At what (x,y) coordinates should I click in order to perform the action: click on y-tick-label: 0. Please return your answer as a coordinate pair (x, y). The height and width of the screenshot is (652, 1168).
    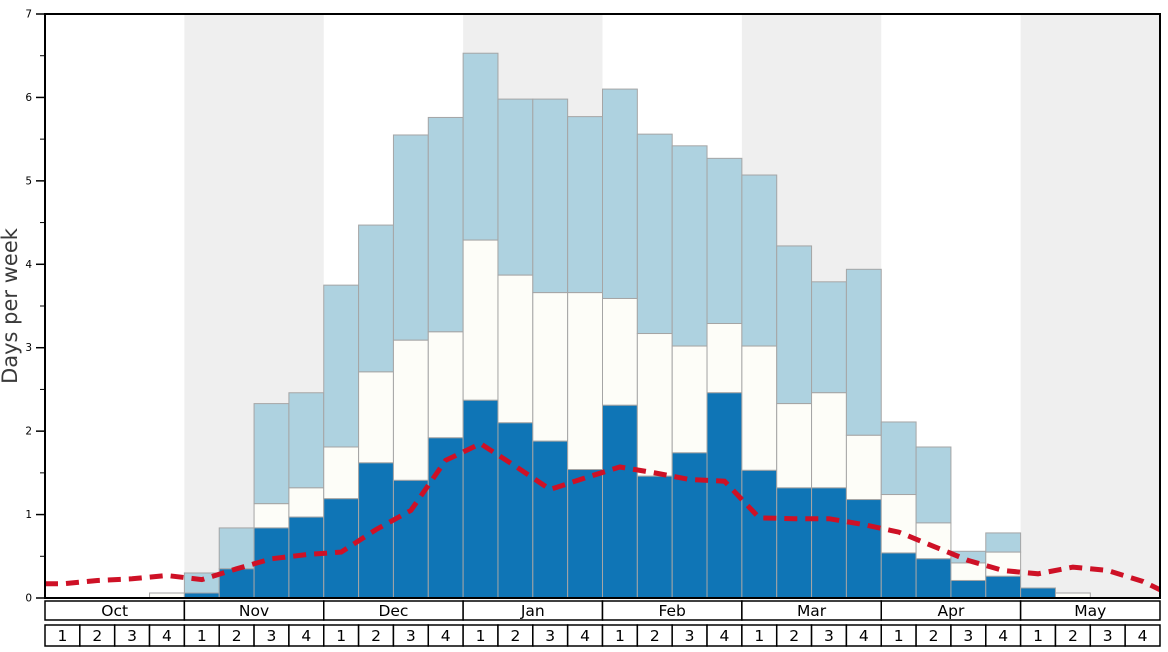
    Looking at the image, I should click on (28, 599).